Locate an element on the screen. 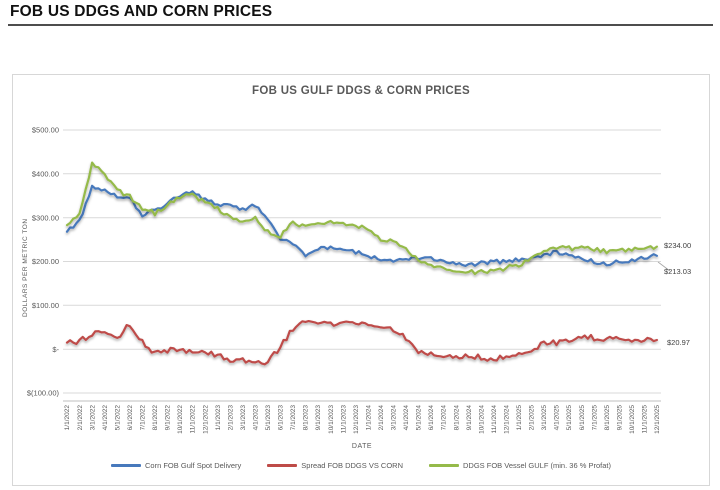 The width and height of the screenshot is (720, 490). x-tick-label: 2/1/2024 is located at coordinates (381, 418).